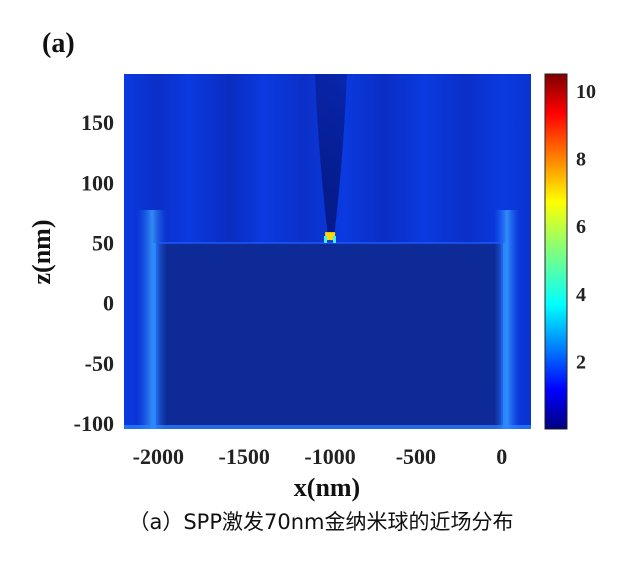 Image resolution: width=642 pixels, height=576 pixels. What do you see at coordinates (327, 427) in the screenshot?
I see `bottom-glow` at bounding box center [327, 427].